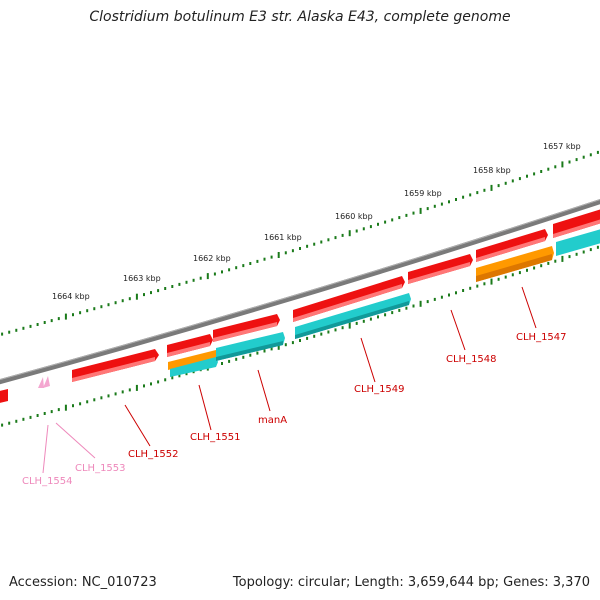 The image size is (600, 600). Describe the element at coordinates (212, 258) in the screenshot. I see `tick-label-1662: 1662 kbp` at that location.